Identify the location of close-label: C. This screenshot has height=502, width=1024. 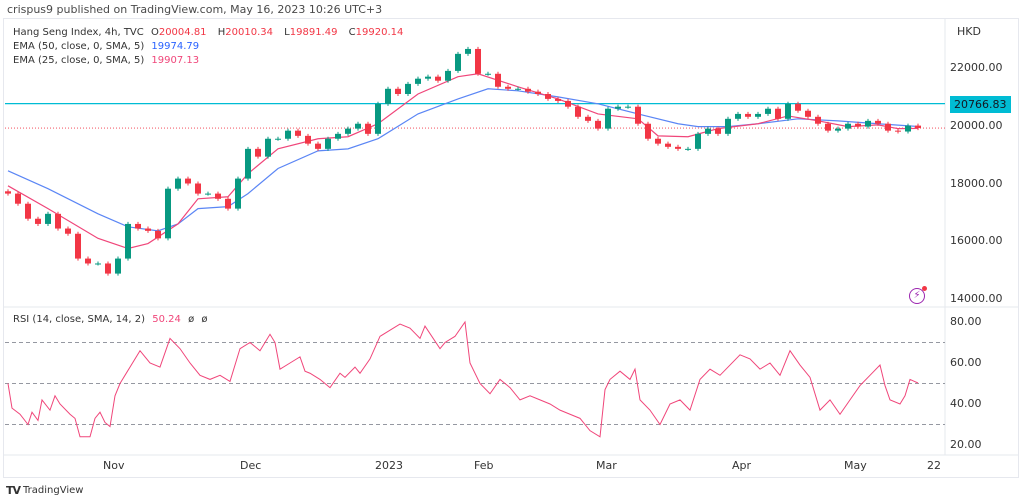
(352, 32).